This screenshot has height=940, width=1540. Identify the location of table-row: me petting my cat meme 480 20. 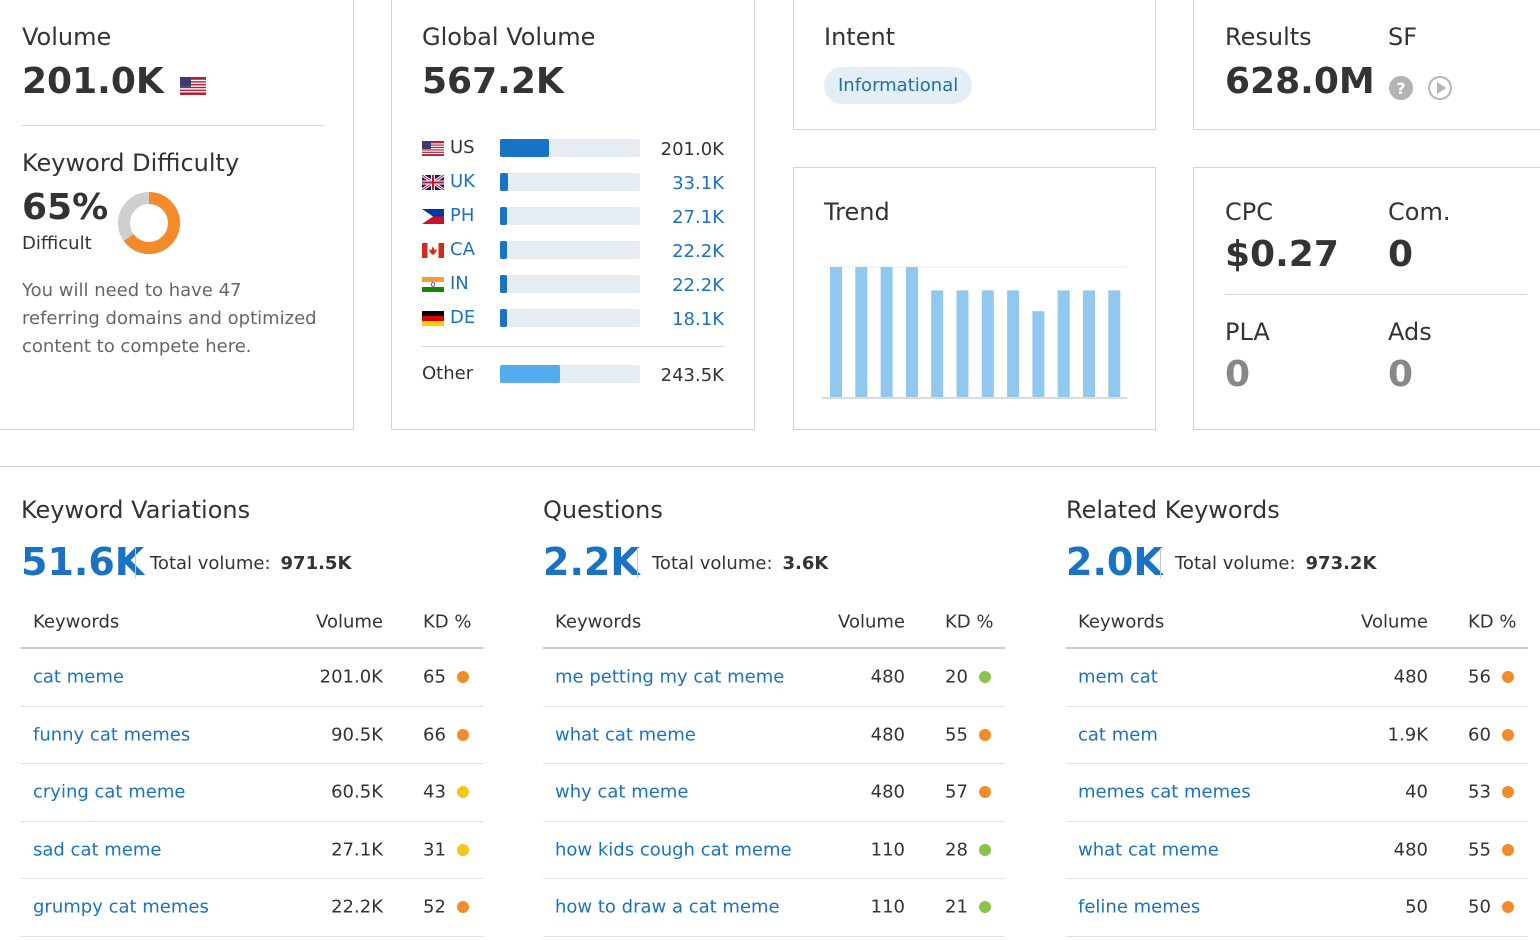
(774, 678).